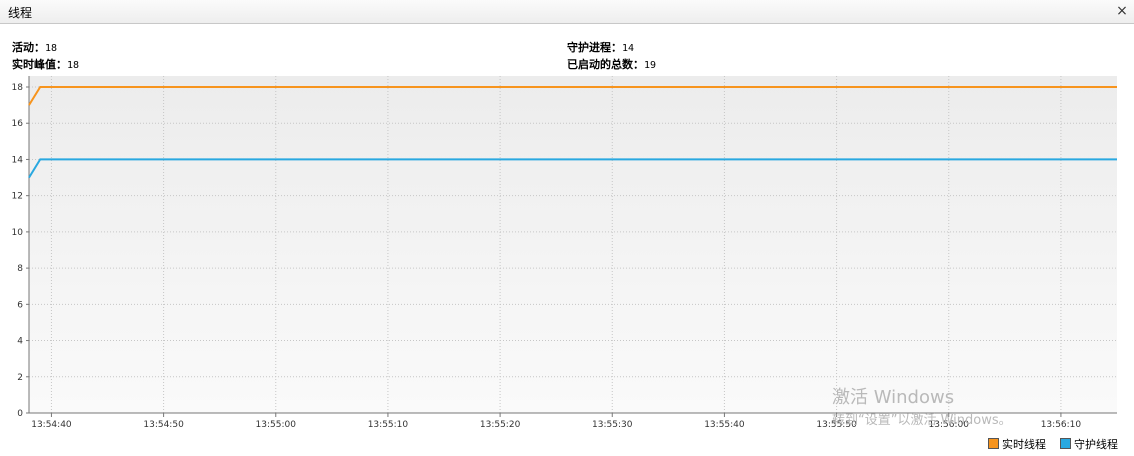  What do you see at coordinates (612, 425) in the screenshot?
I see `x-tick-label: 13:55:30` at bounding box center [612, 425].